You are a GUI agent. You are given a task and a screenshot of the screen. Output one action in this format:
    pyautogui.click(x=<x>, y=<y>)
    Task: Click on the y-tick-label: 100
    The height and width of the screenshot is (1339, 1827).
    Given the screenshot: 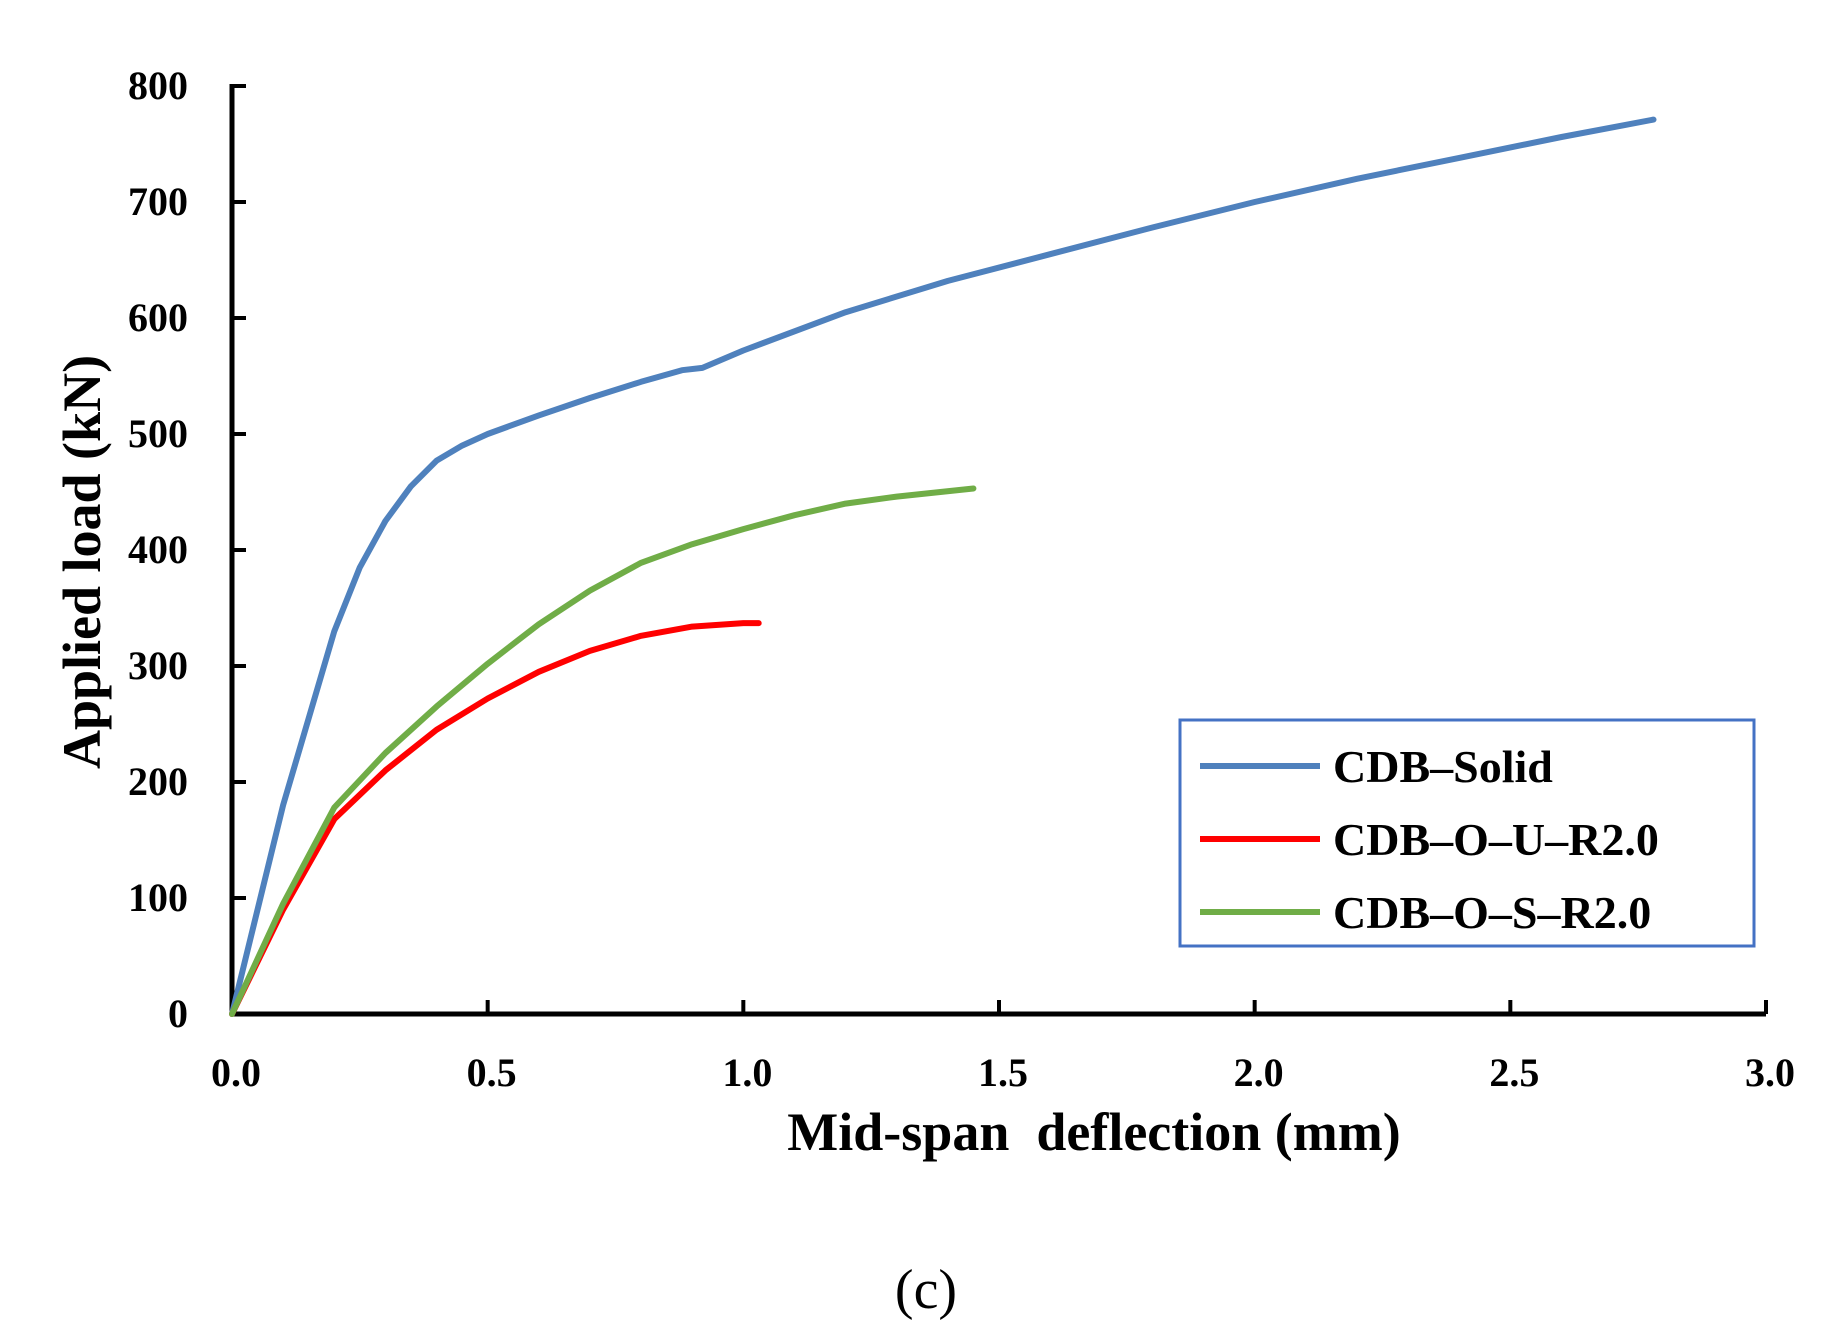 What is the action you would take?
    pyautogui.click(x=158, y=897)
    